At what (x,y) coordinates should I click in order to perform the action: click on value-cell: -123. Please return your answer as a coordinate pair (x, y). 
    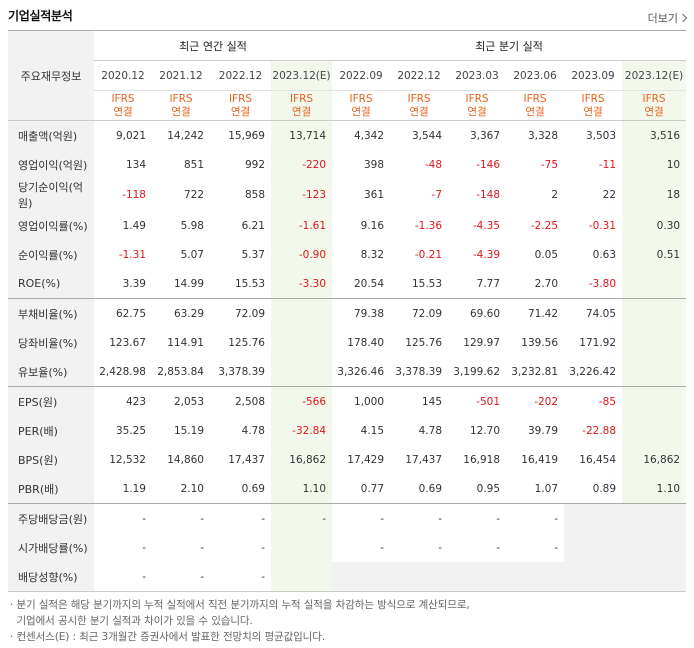
    Looking at the image, I should click on (302, 195).